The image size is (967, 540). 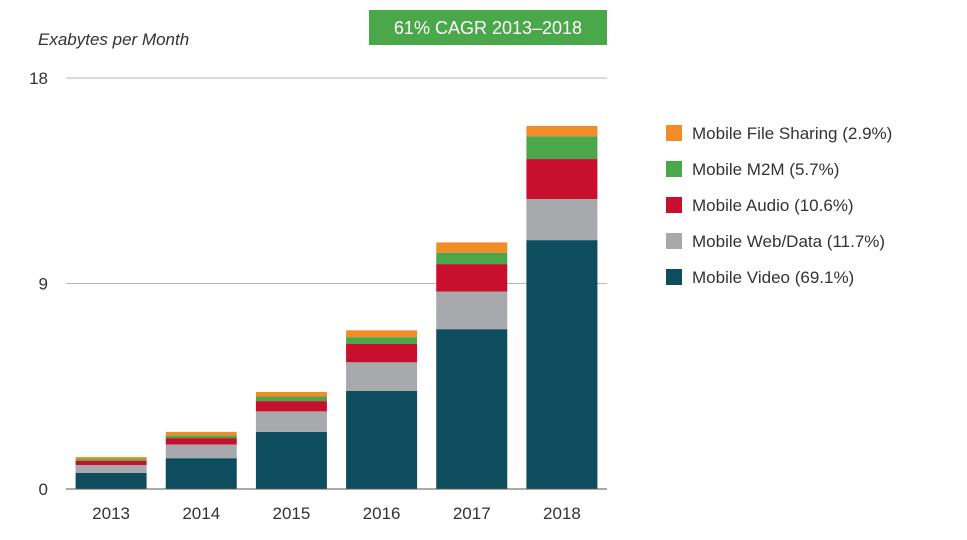 What do you see at coordinates (38, 78) in the screenshot?
I see `y-tick-label: 18` at bounding box center [38, 78].